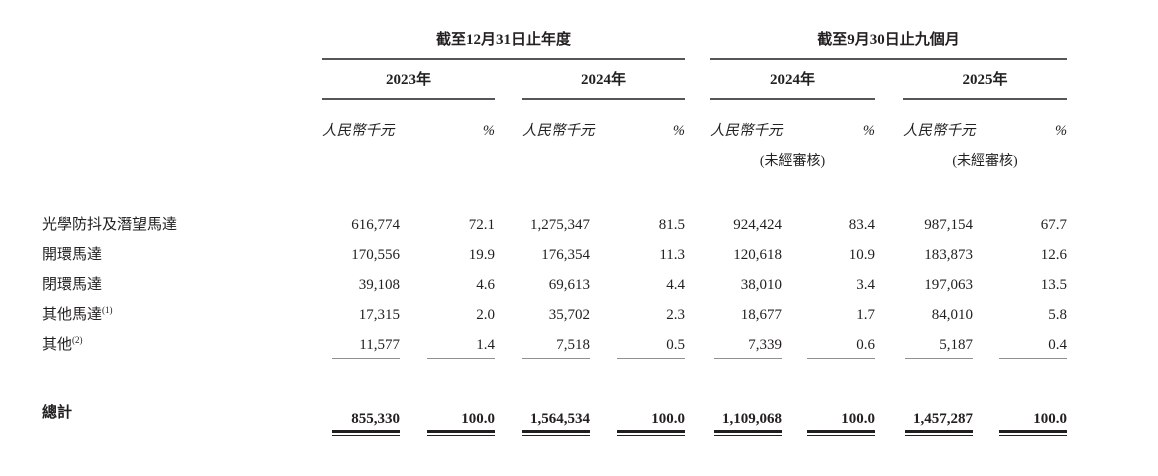 This screenshot has width=1158, height=476. What do you see at coordinates (375, 225) in the screenshot?
I see `amount-value: 616,774` at bounding box center [375, 225].